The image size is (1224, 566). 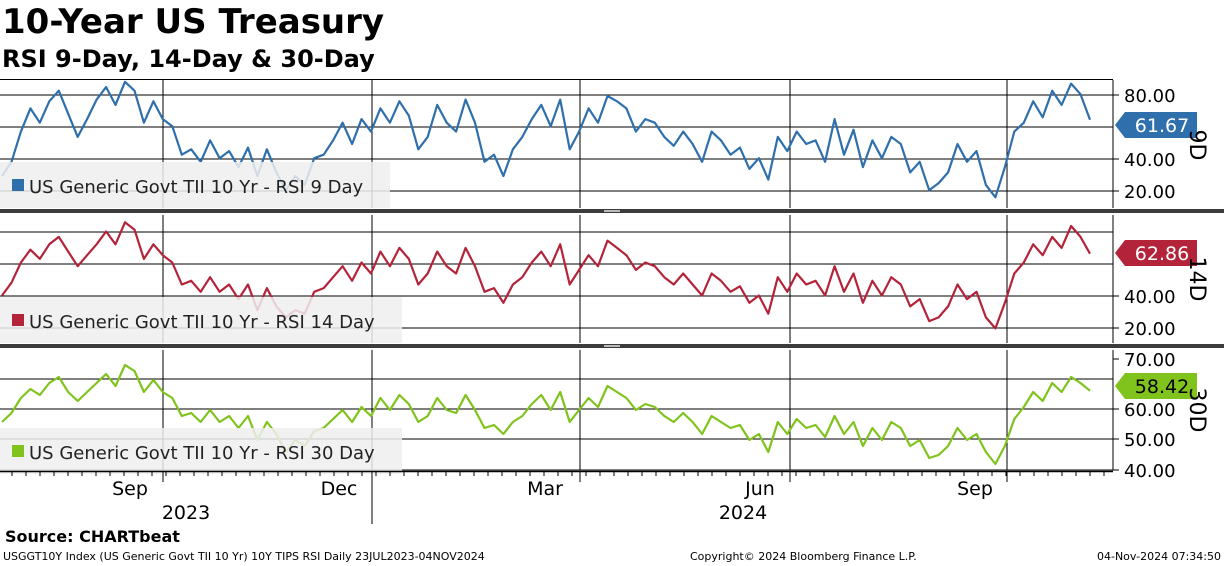 I want to click on legend-label: US Generic Govt TII 10 Yr - RSI 30 Day, so click(x=202, y=453).